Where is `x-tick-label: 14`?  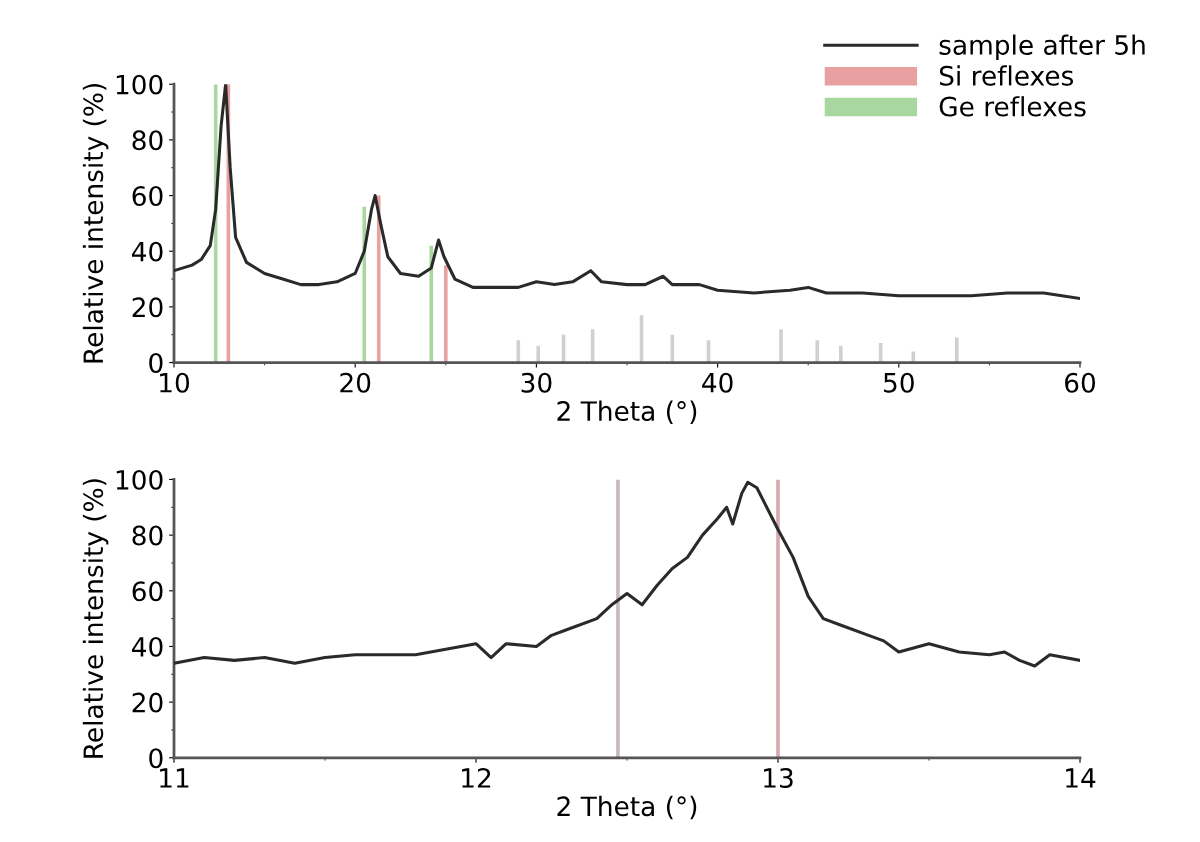
x-tick-label: 14 is located at coordinates (1081, 778).